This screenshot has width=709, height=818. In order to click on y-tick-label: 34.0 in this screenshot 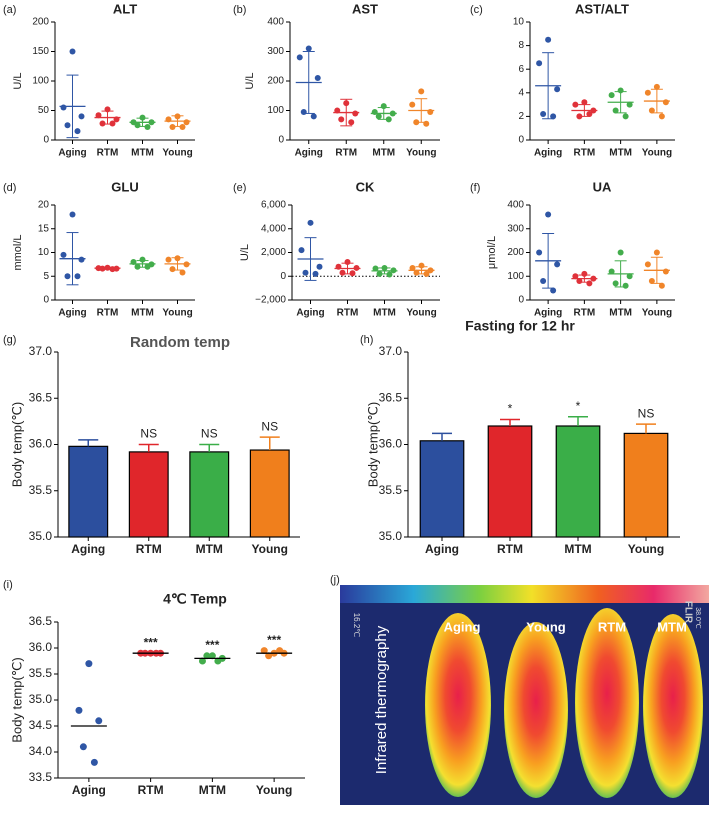, I will do `click(41, 751)`.